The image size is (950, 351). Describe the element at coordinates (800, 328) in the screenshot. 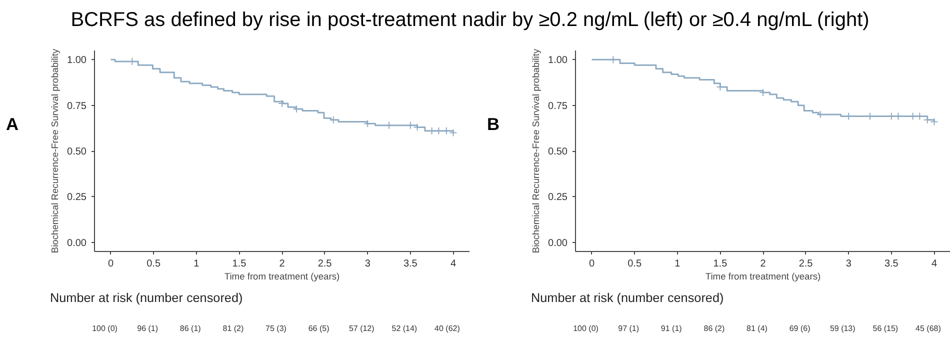

I see `text: 69 (6)` at that location.